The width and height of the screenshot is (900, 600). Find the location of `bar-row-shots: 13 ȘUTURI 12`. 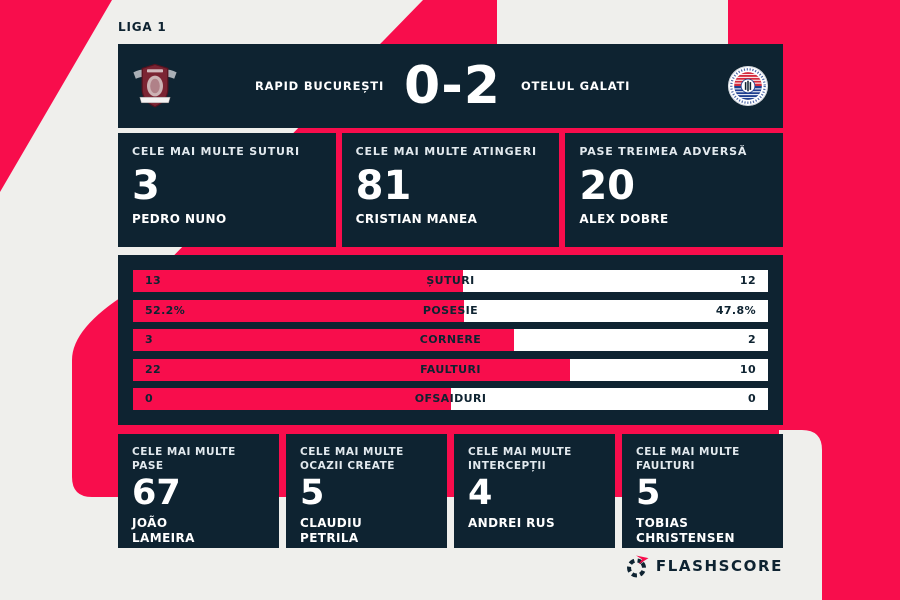

bar-row-shots: 13 ȘUTURI 12 is located at coordinates (450, 281).